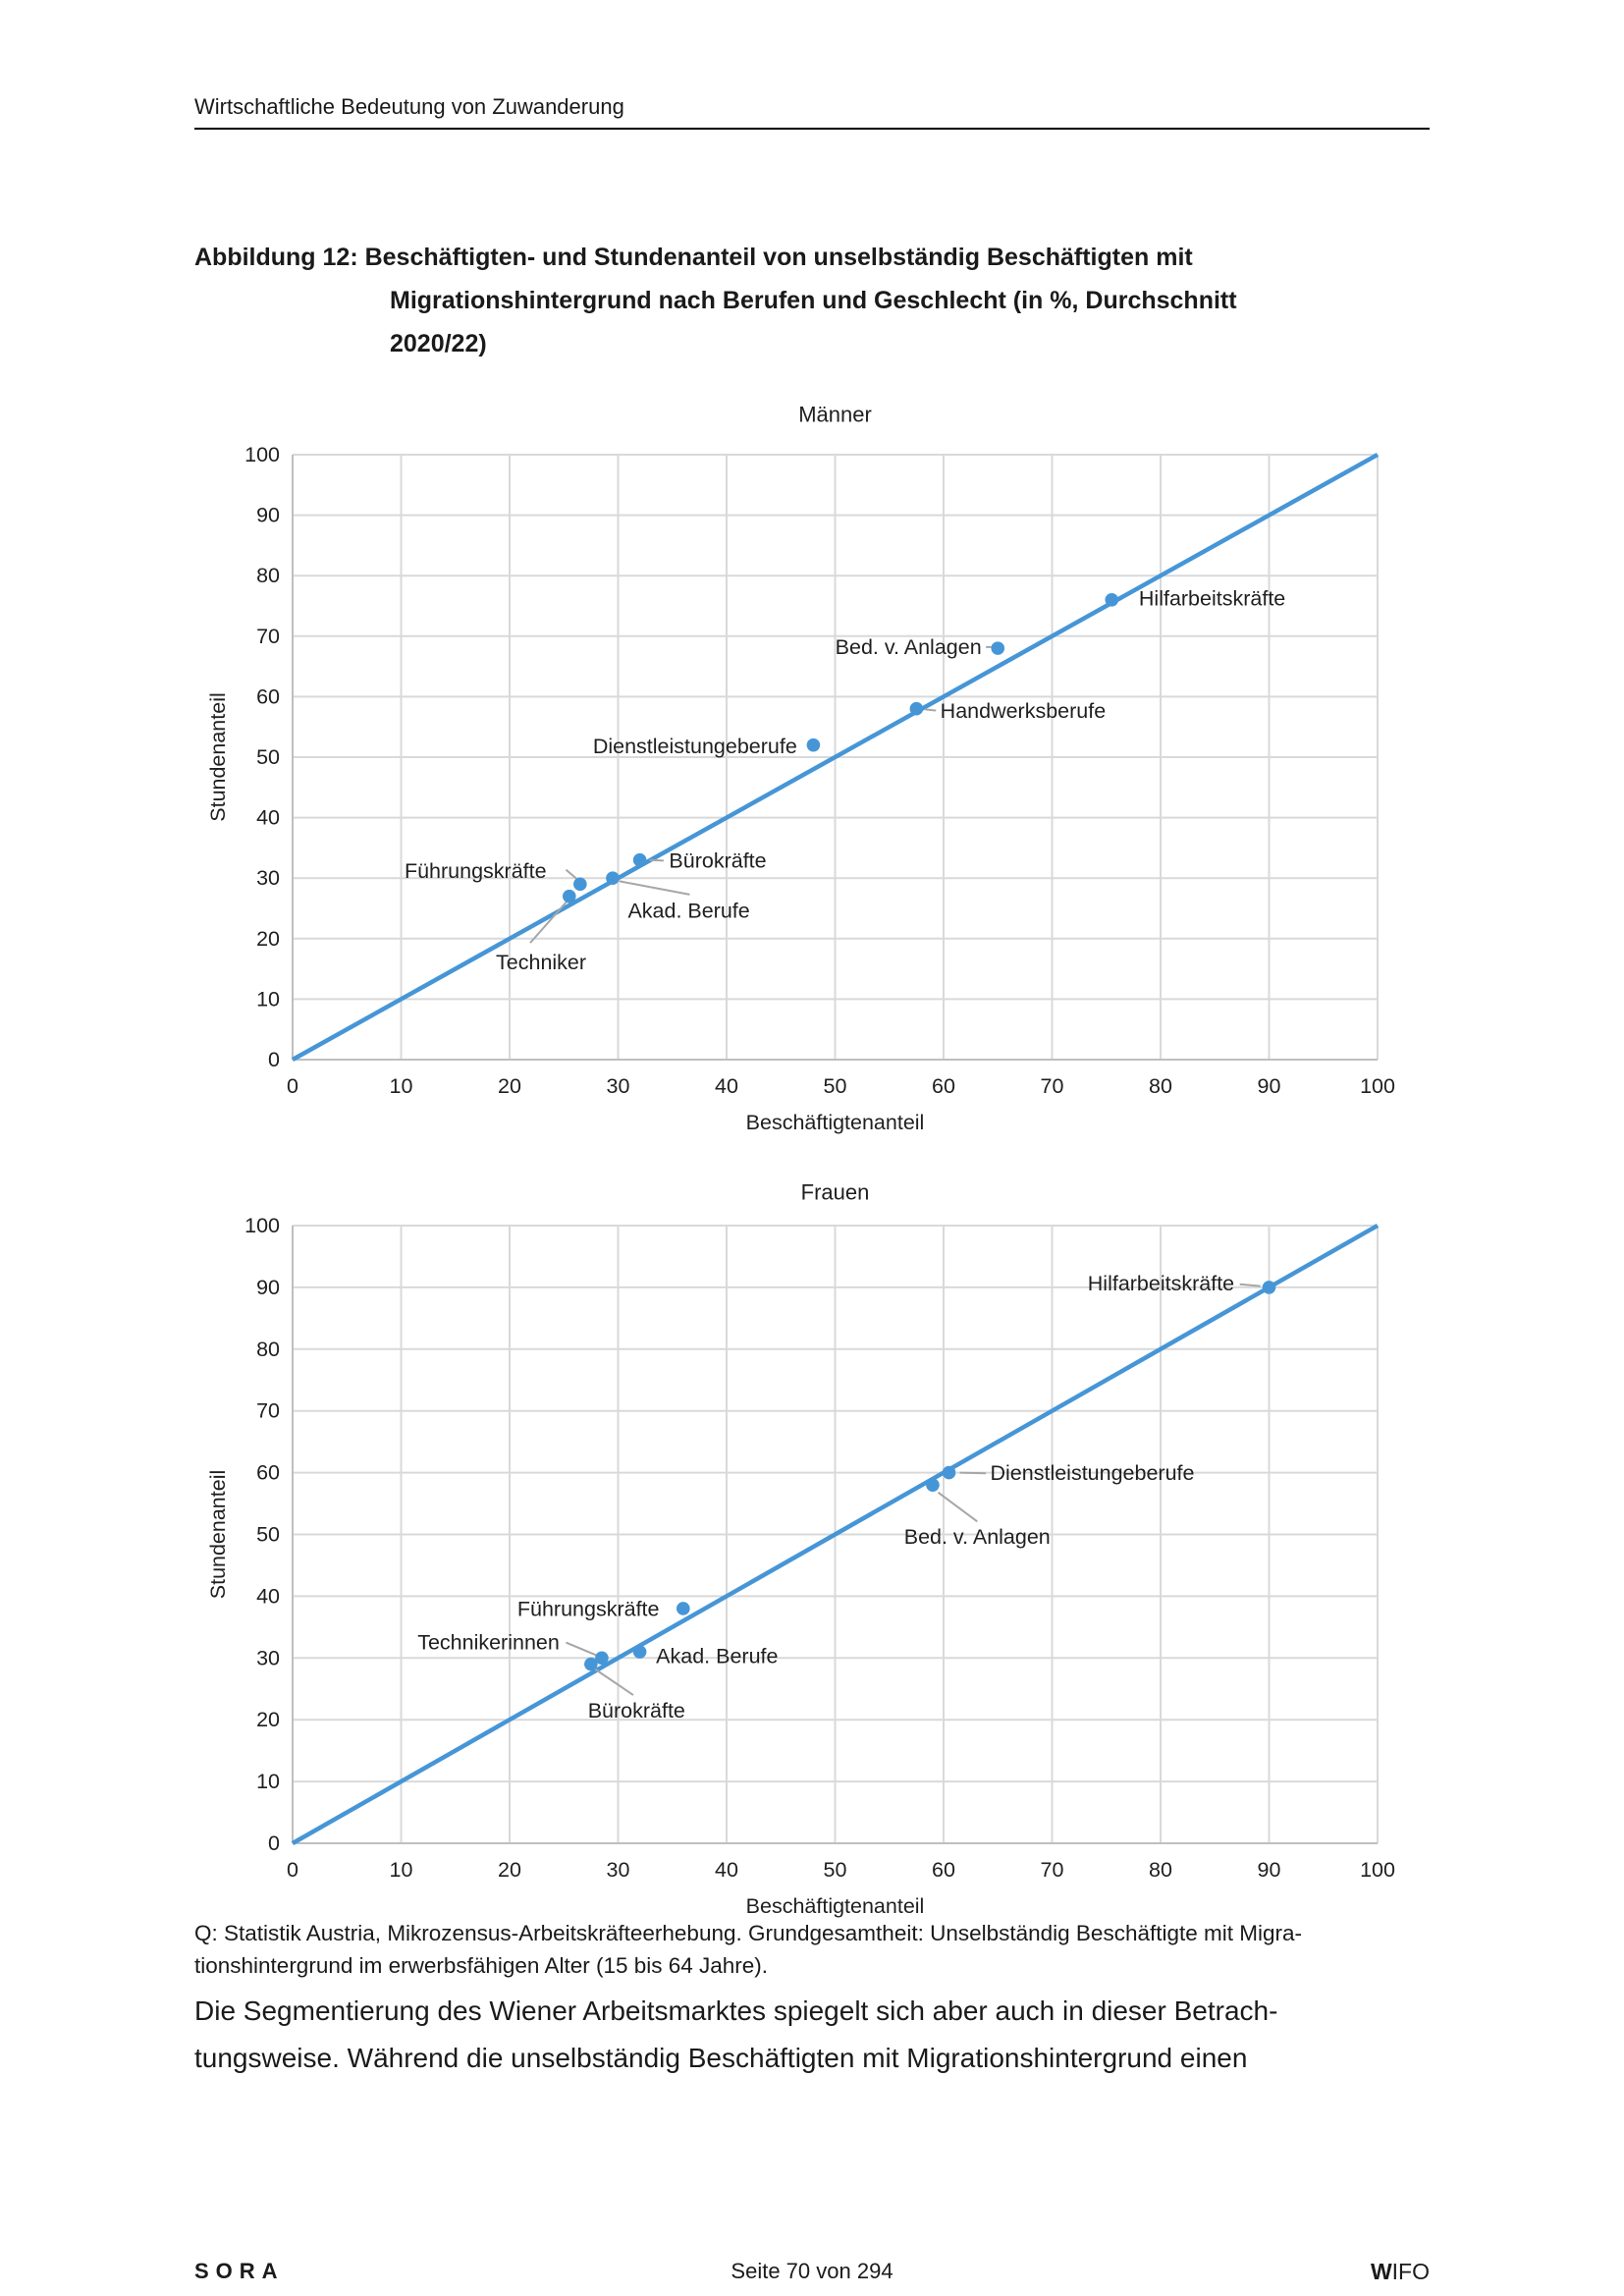 The height and width of the screenshot is (2296, 1624). What do you see at coordinates (239, 2271) in the screenshot?
I see `footer-brand-sora: SORA` at bounding box center [239, 2271].